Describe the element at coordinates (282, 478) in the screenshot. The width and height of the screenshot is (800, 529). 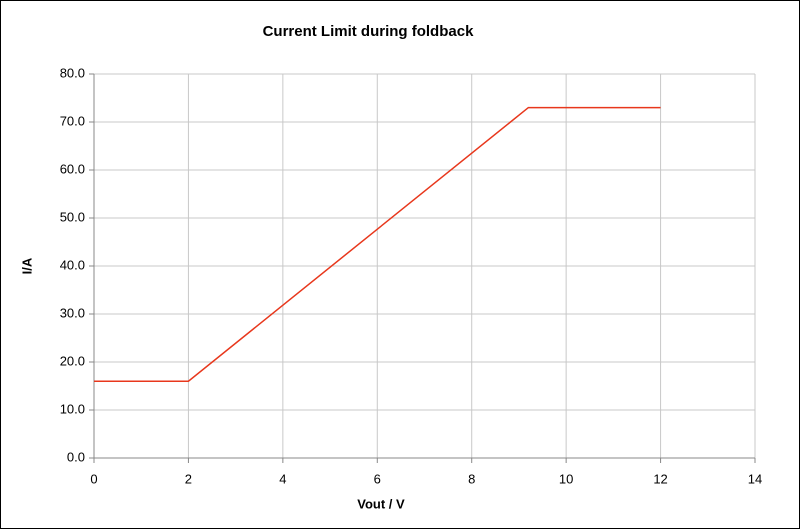
I see `x-tick-label: 4` at that location.